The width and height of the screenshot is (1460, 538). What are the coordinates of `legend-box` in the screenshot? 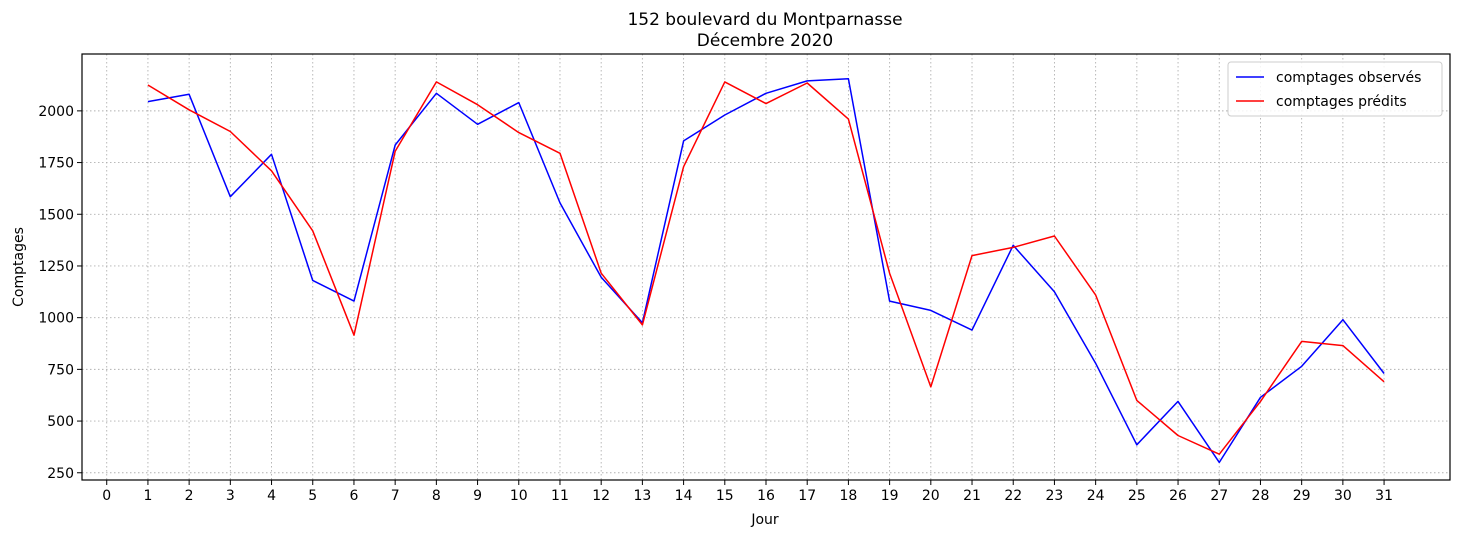 It's located at (1335, 89).